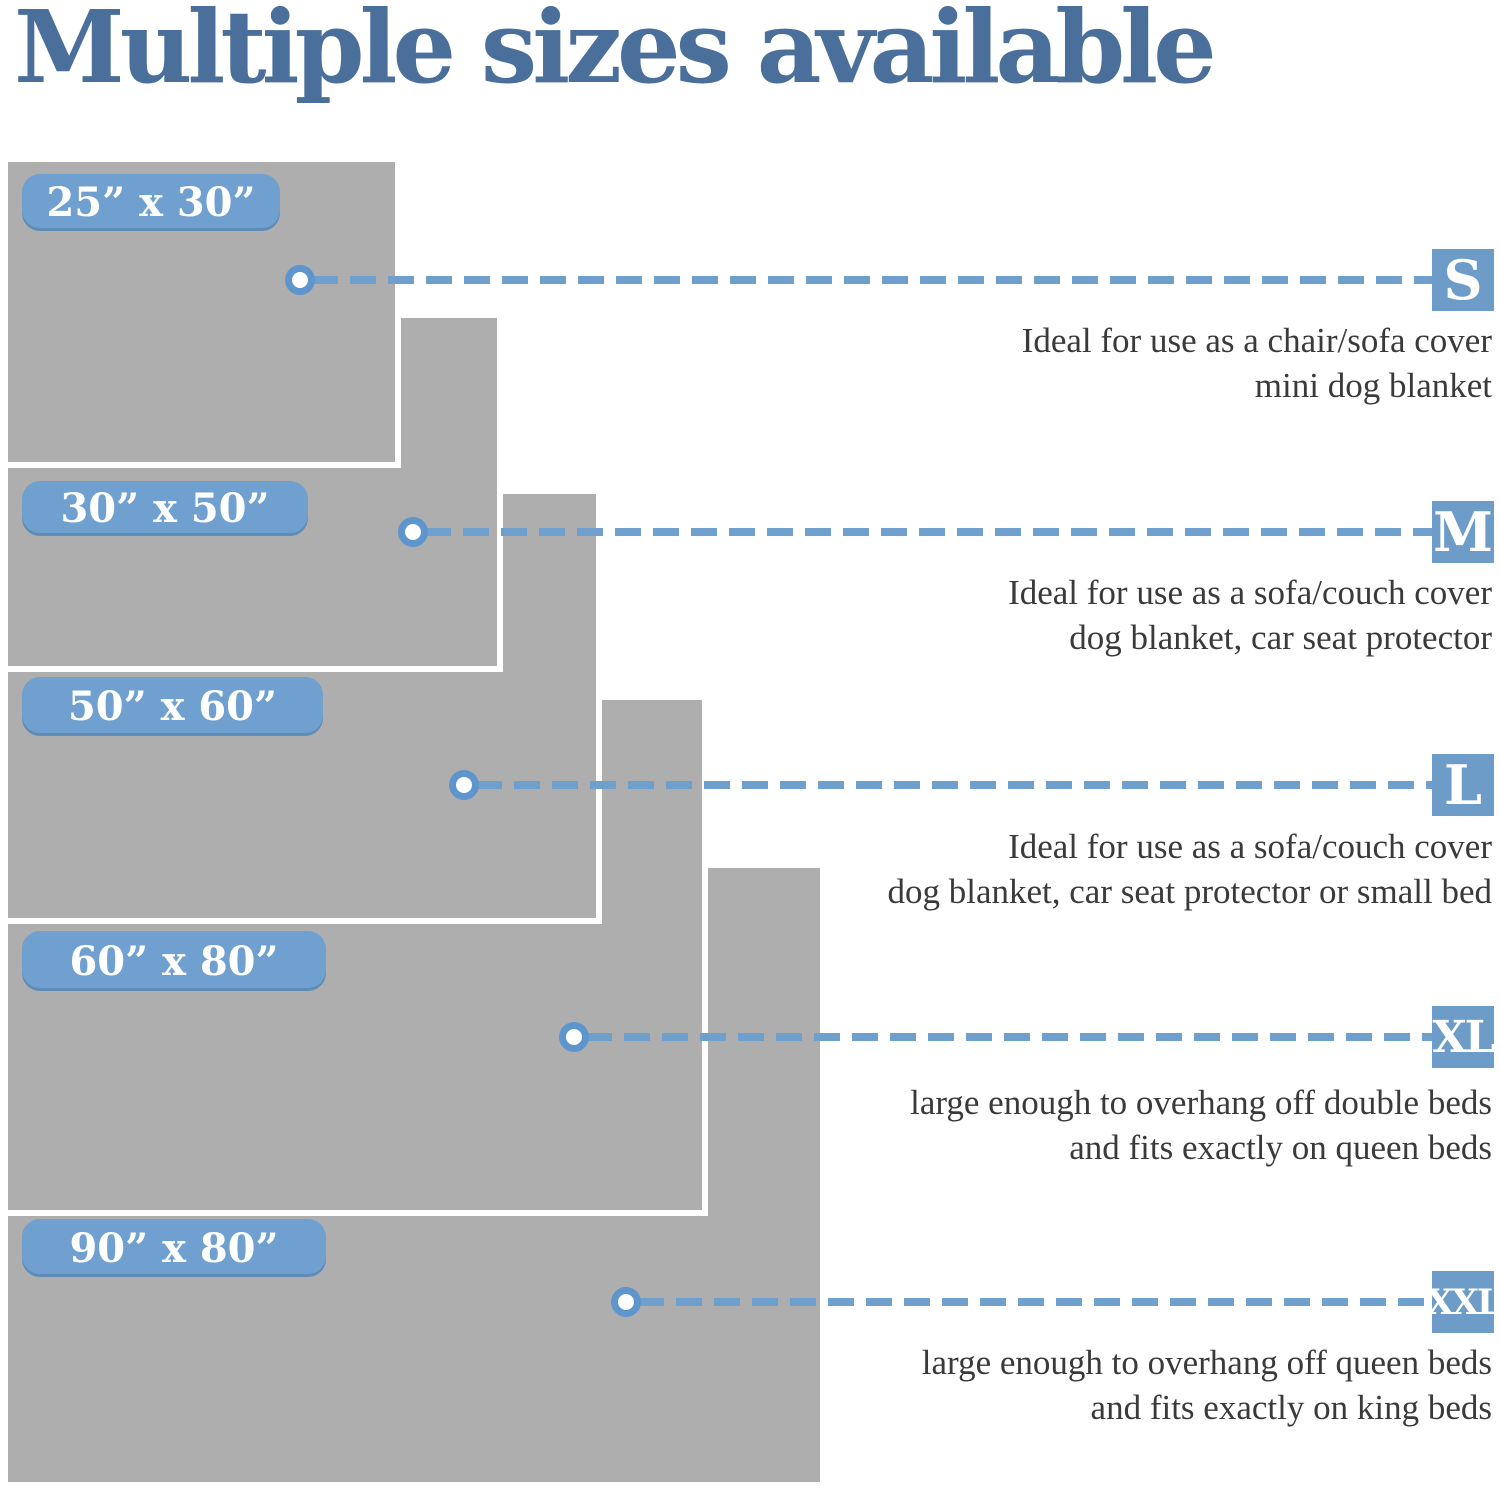  I want to click on size-dims-label-m: 30” x 50”, so click(165, 508).